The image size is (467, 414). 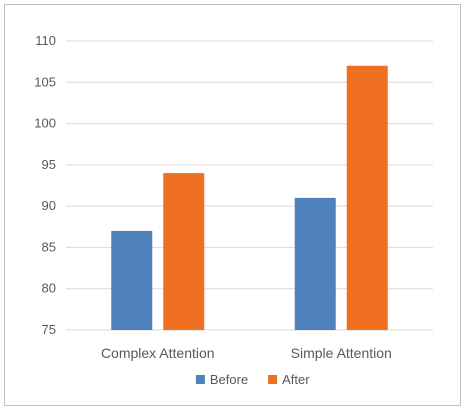 I want to click on y-tick-label: 80, so click(x=49, y=288).